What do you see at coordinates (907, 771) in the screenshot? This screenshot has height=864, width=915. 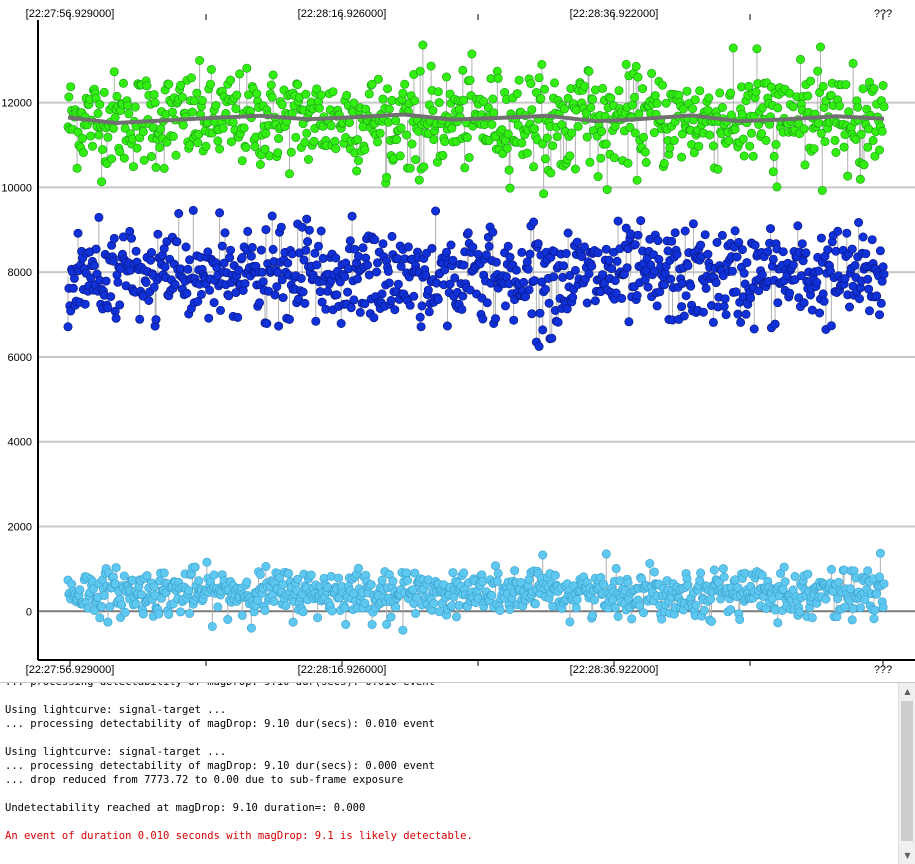 I see `scrollbar-thumb` at bounding box center [907, 771].